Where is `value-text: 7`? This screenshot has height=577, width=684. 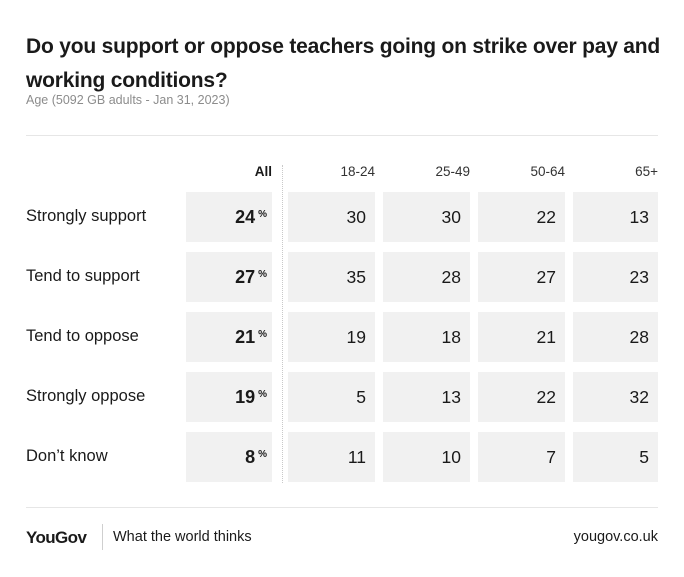
value-text: 7 is located at coordinates (551, 456).